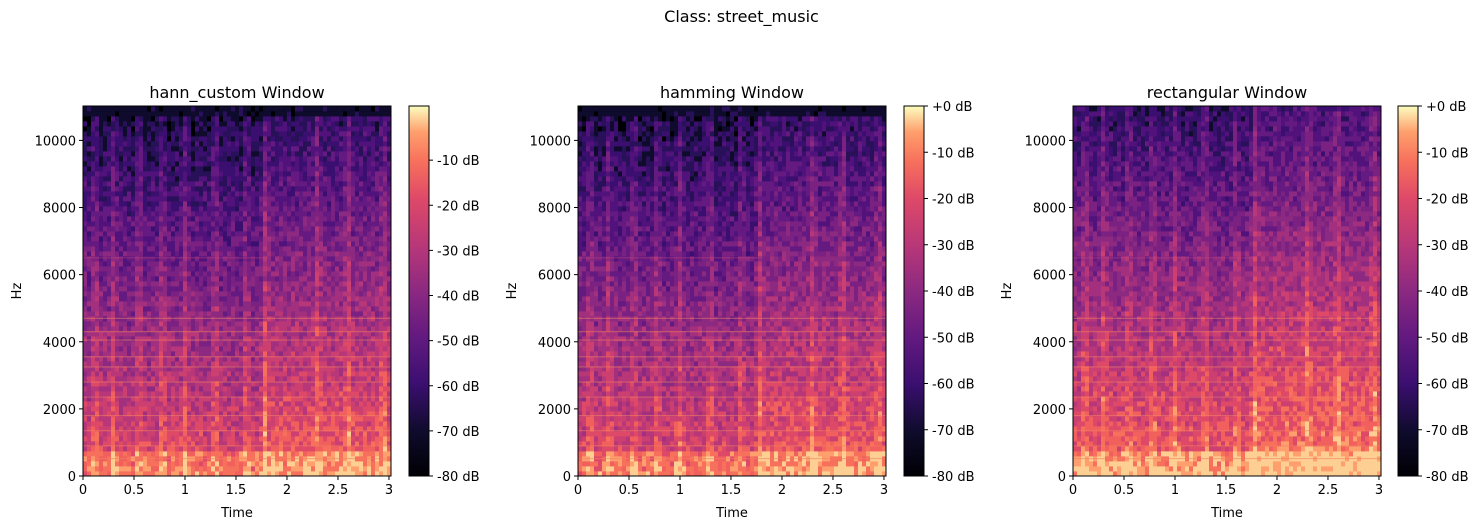  What do you see at coordinates (236, 93) in the screenshot?
I see `subplot-title: hann_custom Window` at bounding box center [236, 93].